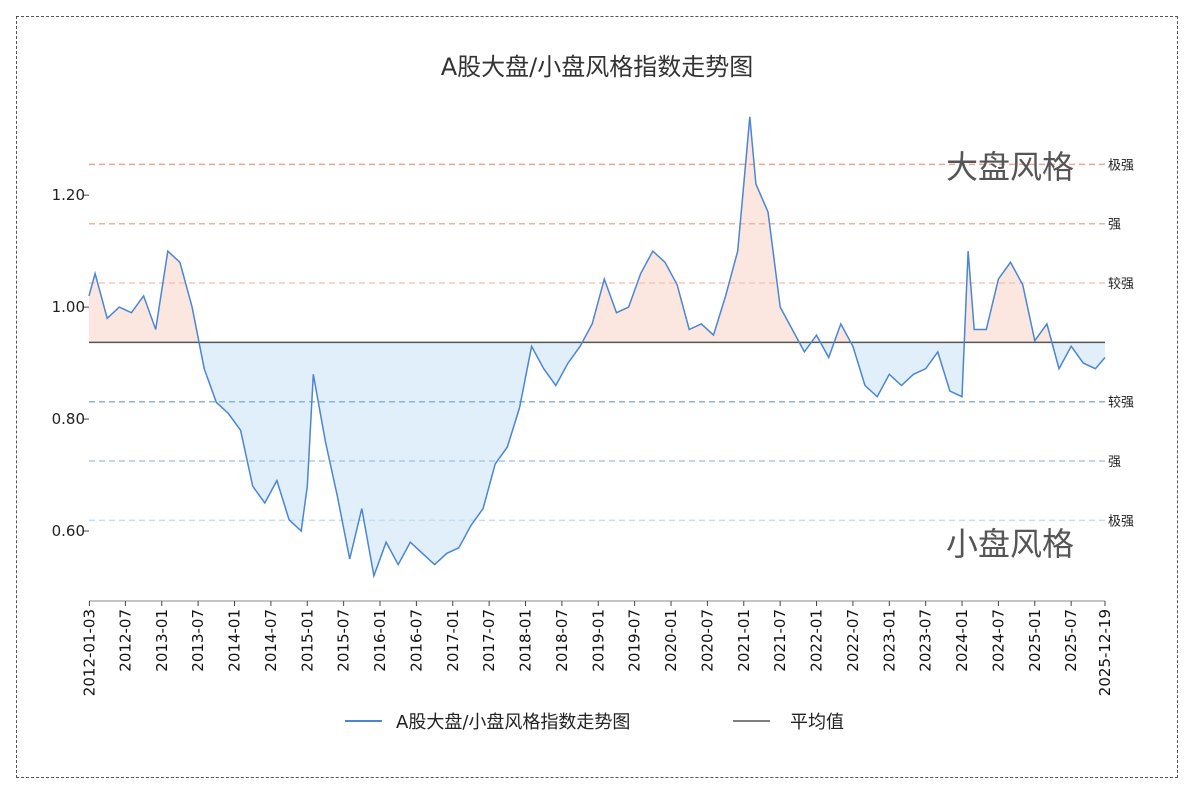 The width and height of the screenshot is (1194, 798). I want to click on x-tick-label: 2018-01, so click(526, 640).